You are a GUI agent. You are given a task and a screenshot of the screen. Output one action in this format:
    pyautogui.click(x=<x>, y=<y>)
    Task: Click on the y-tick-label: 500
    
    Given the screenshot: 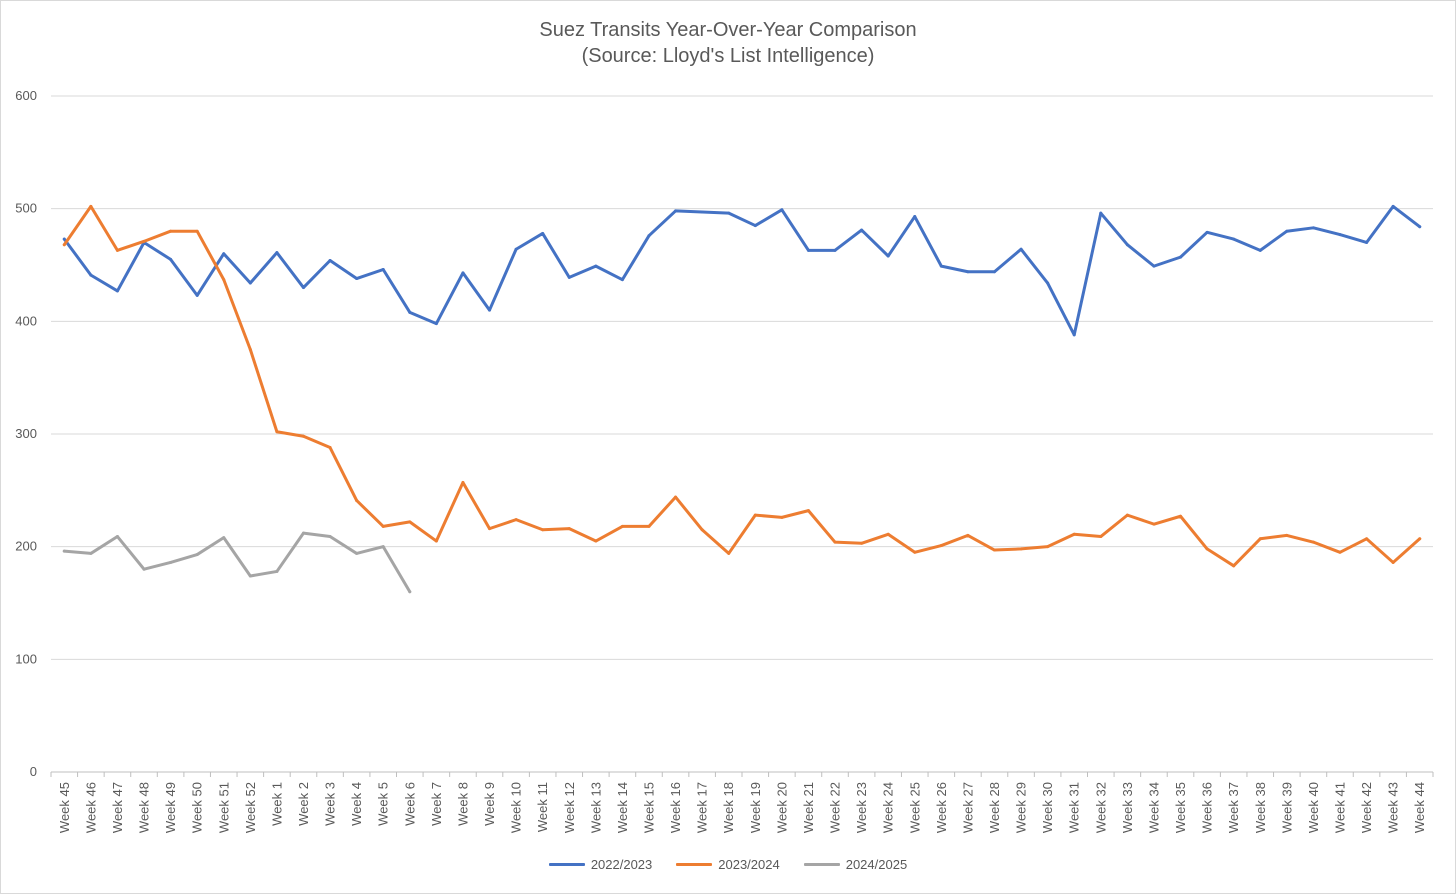 What is the action you would take?
    pyautogui.click(x=26, y=208)
    